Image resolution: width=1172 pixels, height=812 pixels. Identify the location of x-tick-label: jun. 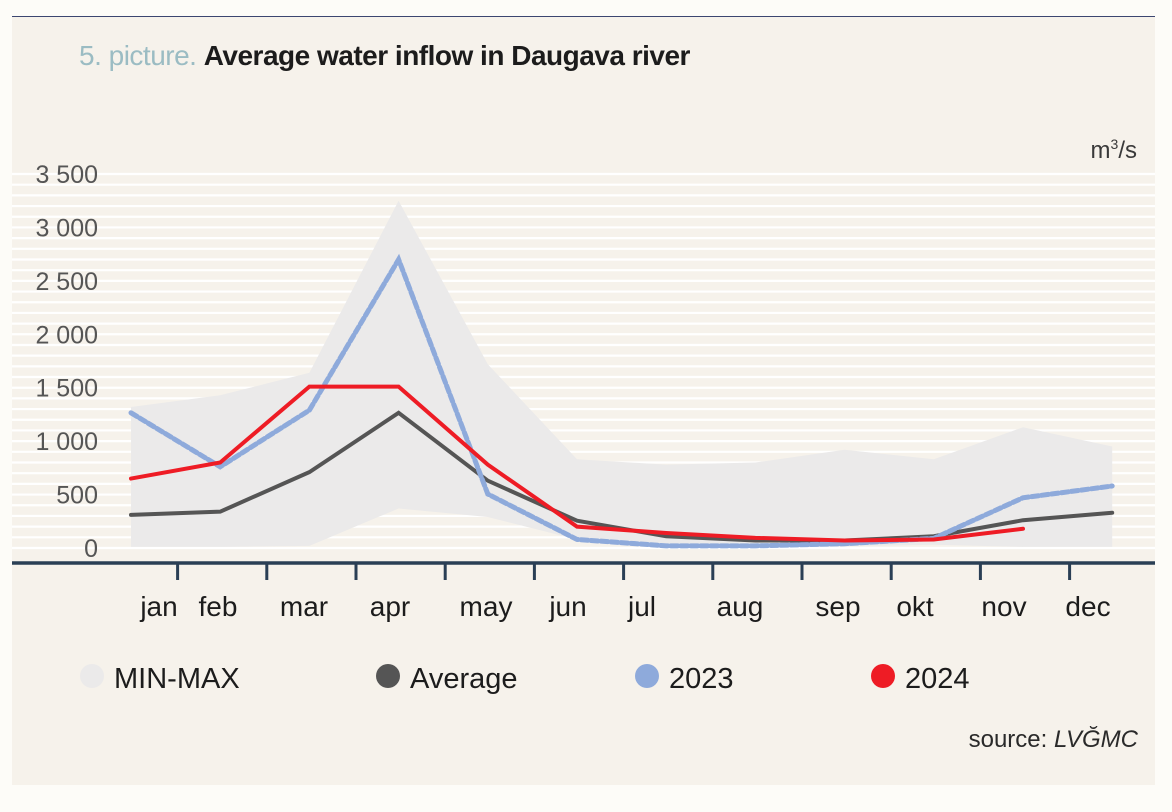
(567, 606).